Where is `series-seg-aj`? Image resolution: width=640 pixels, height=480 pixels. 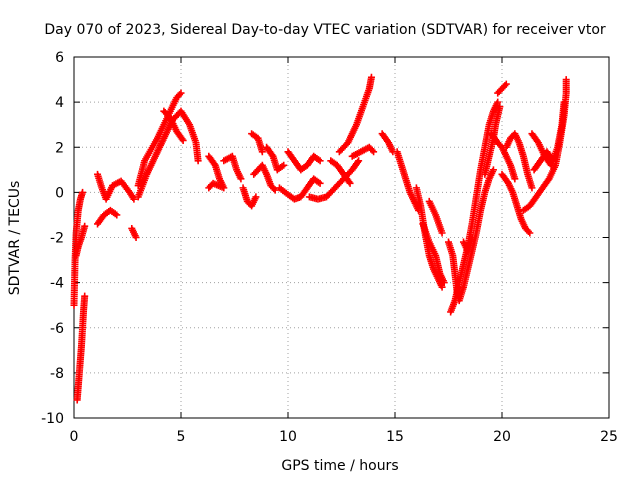
series-seg-aj is located at coordinates (548, 133).